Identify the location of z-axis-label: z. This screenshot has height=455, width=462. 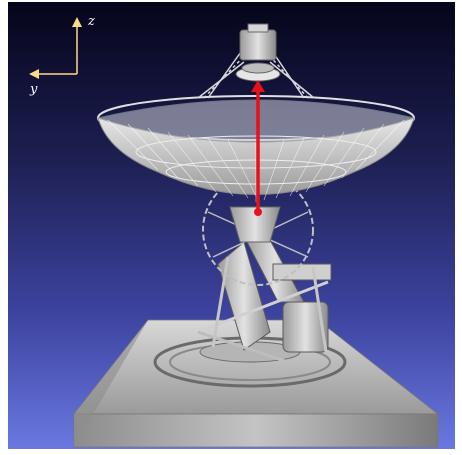
(91, 21).